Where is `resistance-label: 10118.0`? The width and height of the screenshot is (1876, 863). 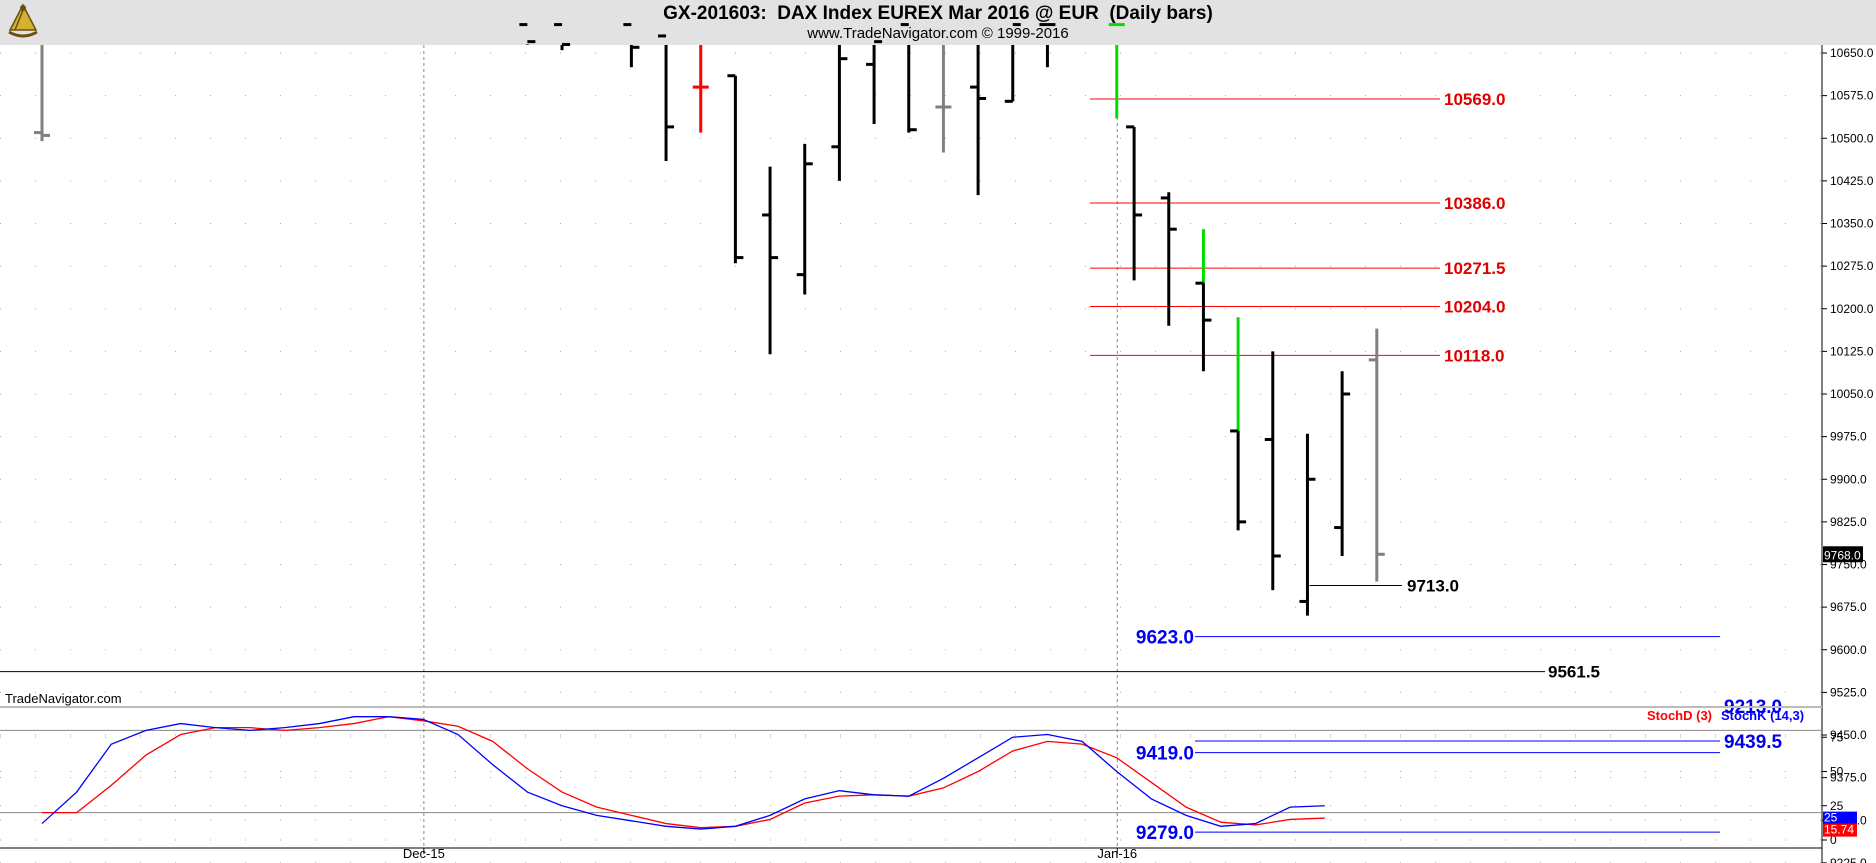 resistance-label: 10118.0 is located at coordinates (1474, 355).